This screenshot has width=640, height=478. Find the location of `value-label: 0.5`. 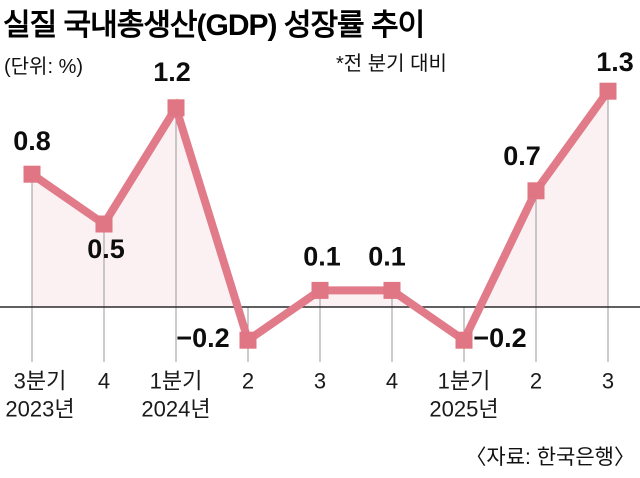

value-label: 0.5 is located at coordinates (106, 249).